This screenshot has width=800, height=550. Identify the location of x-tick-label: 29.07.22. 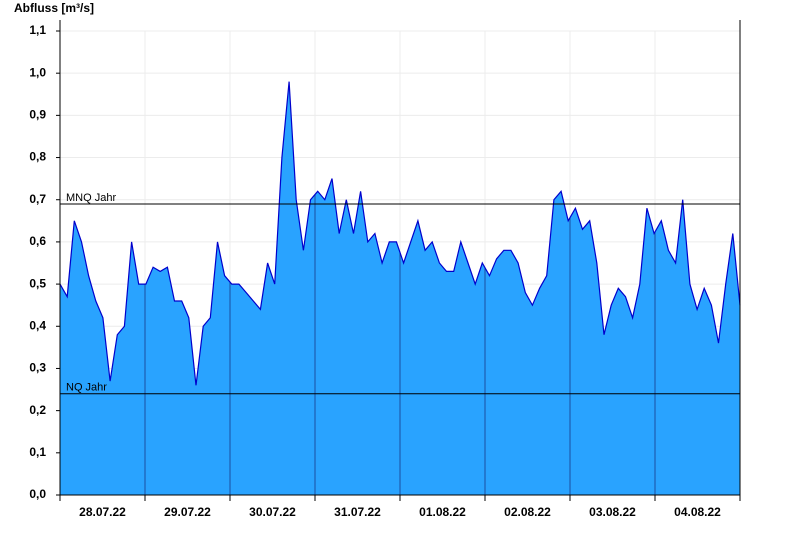
(187, 512).